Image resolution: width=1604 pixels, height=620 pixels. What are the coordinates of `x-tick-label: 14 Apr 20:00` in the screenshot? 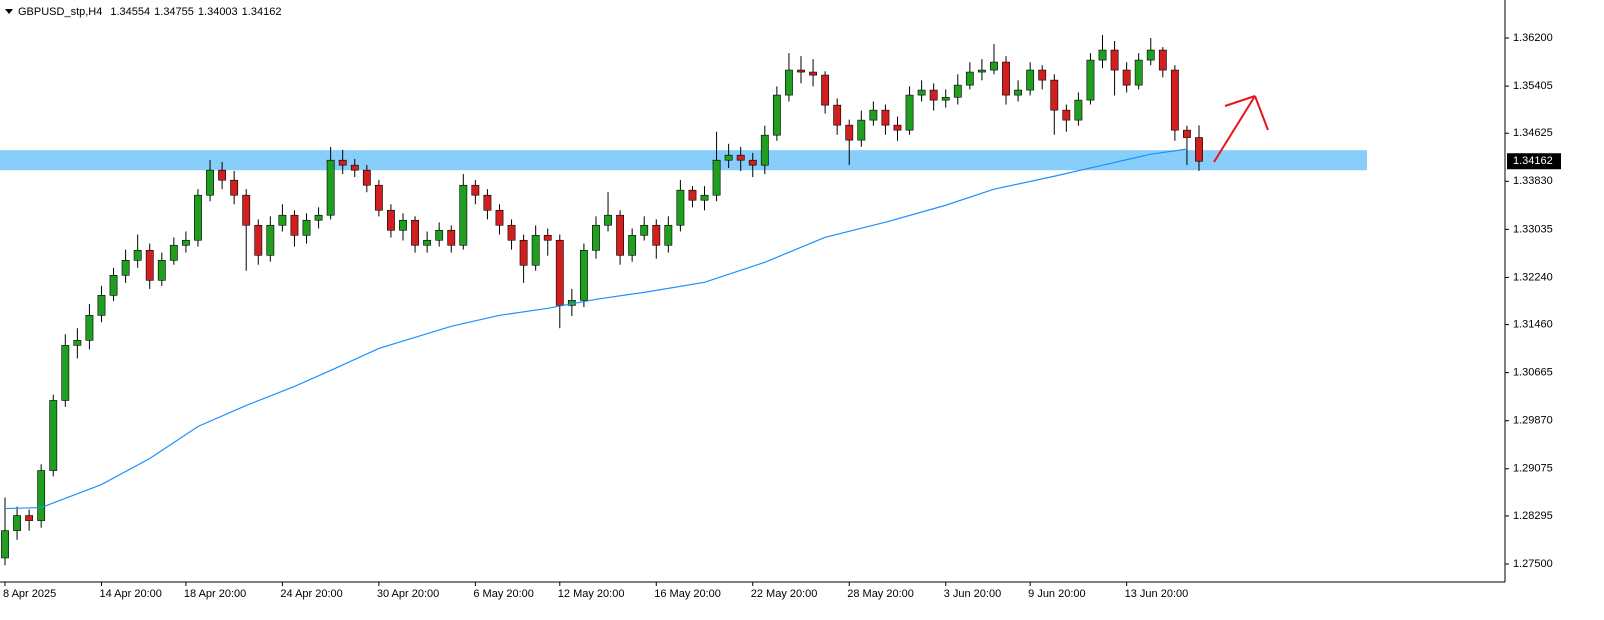 It's located at (130, 594).